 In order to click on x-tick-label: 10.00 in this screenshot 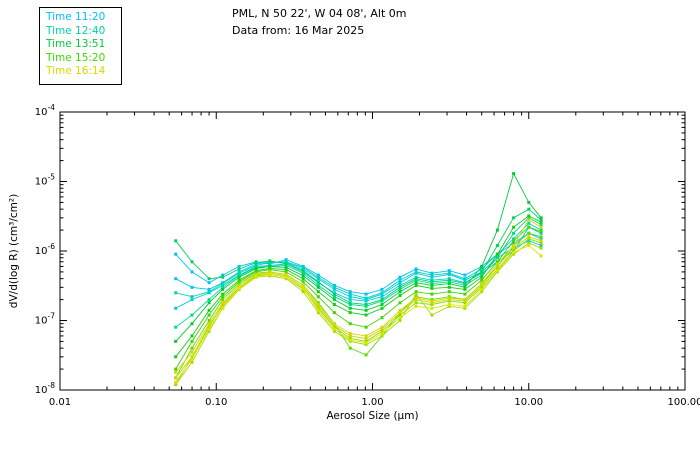, I will do `click(528, 402)`.